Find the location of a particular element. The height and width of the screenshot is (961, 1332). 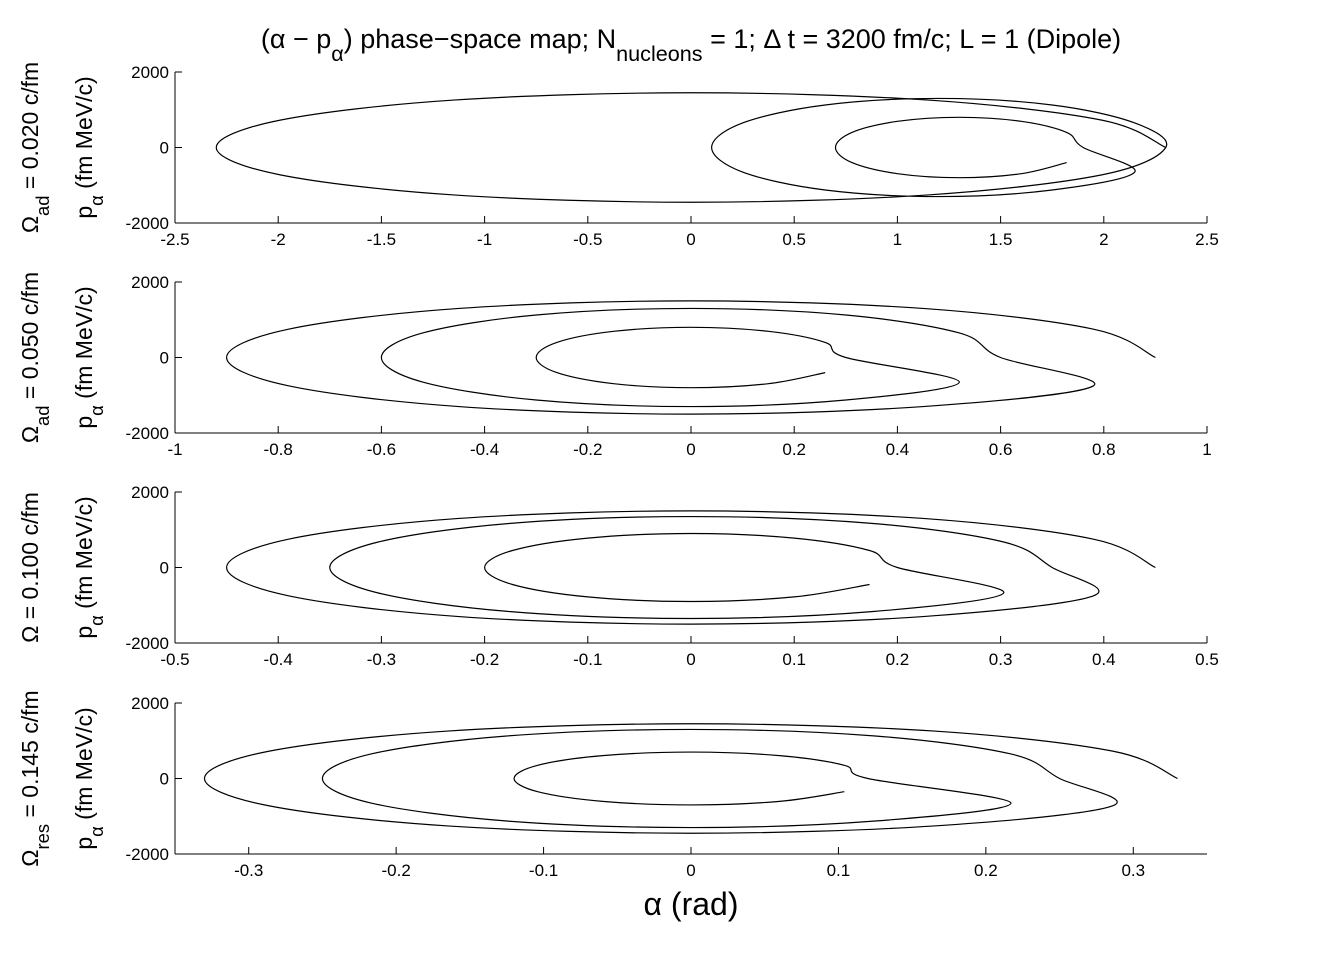

text-part: = 1; Δ t = 3200 fm/c; L = 1 (Dipole) is located at coordinates (912, 39).